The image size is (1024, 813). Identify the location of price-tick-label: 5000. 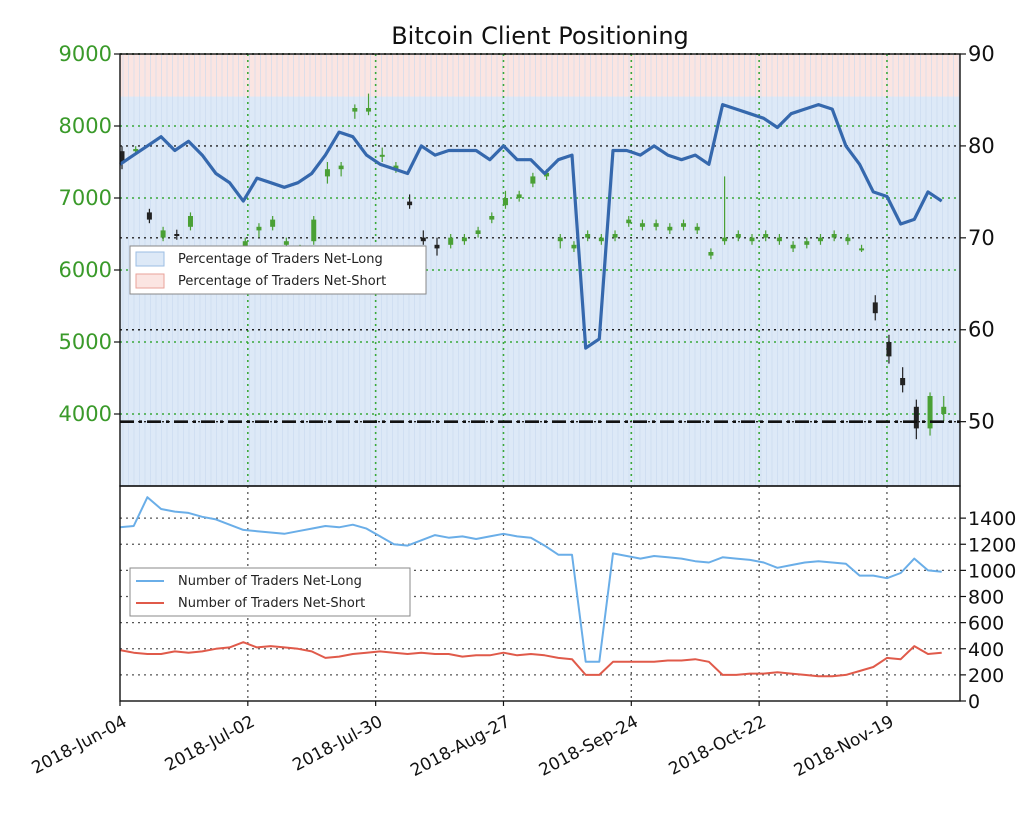
(85, 342).